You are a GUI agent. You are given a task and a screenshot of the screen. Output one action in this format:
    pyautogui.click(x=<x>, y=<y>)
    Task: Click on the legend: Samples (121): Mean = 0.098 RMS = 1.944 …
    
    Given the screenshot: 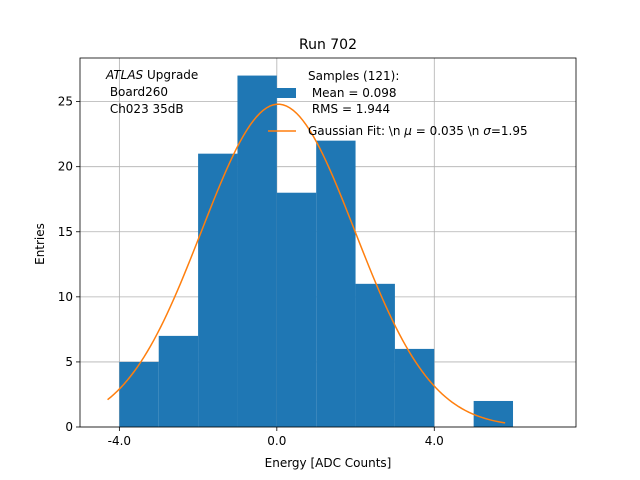 What is the action you would take?
    pyautogui.click(x=398, y=103)
    